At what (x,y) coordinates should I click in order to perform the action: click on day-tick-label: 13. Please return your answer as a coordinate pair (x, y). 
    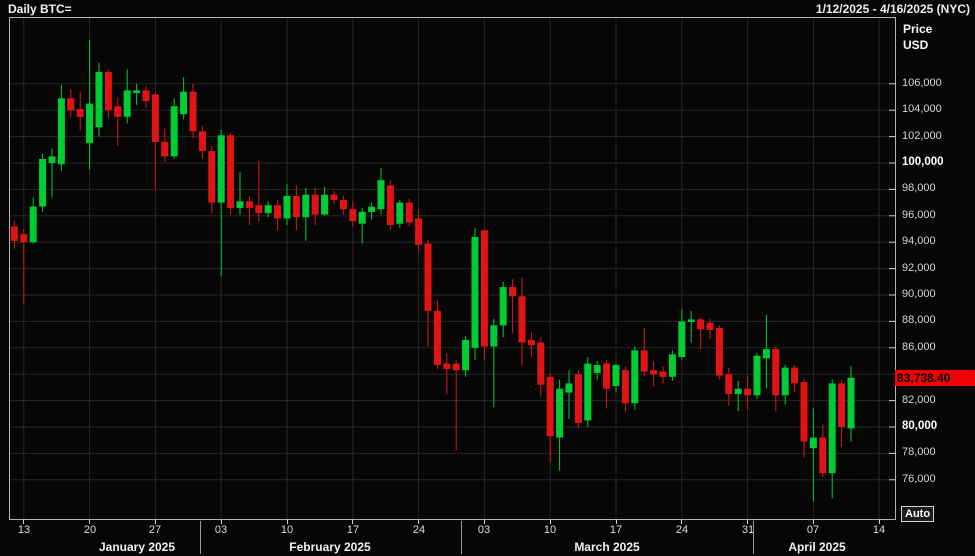
    Looking at the image, I should click on (24, 530).